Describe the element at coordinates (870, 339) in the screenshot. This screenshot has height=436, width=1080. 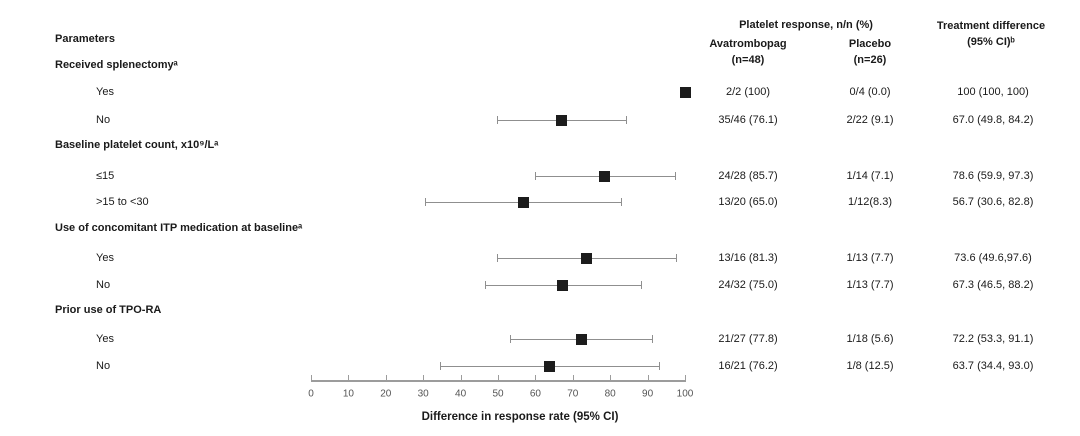
I see `placebo-value: 1/18 (5.6)` at that location.